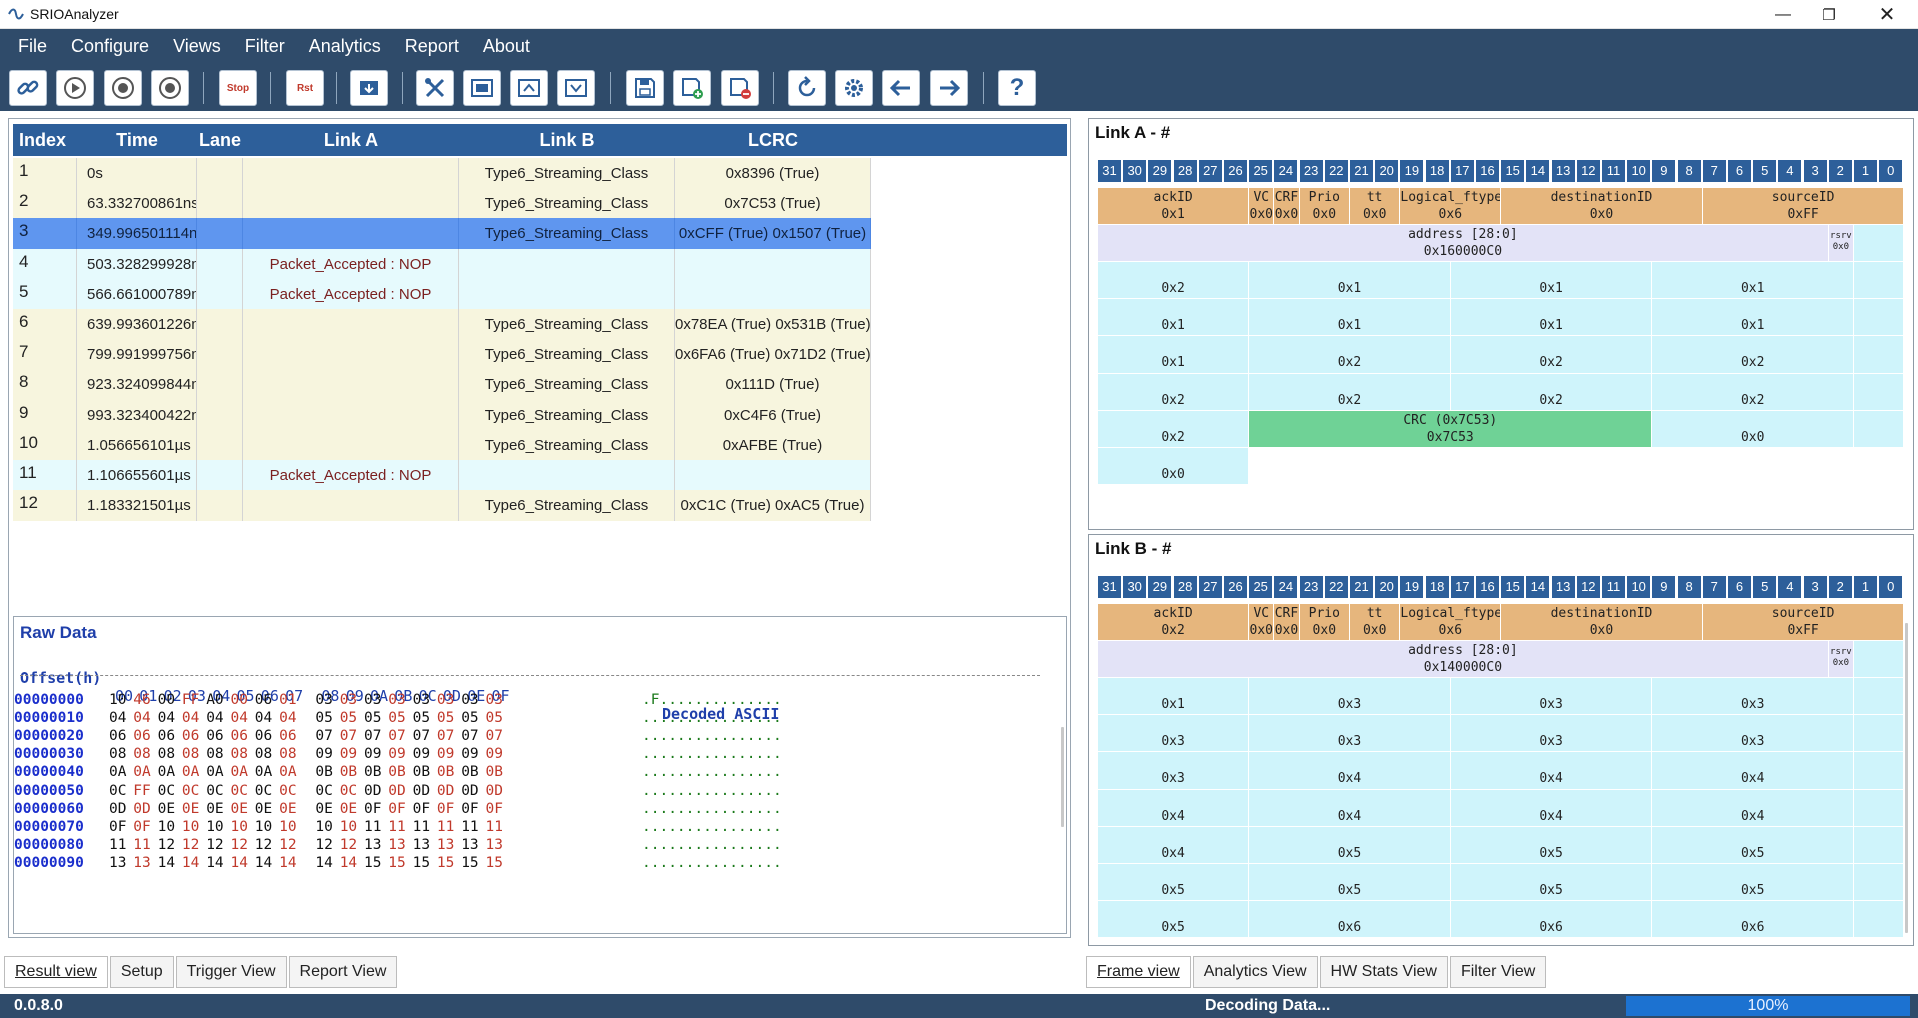 This screenshot has width=1918, height=1018. What do you see at coordinates (1689, 171) in the screenshot?
I see `bit-number: 8` at bounding box center [1689, 171].